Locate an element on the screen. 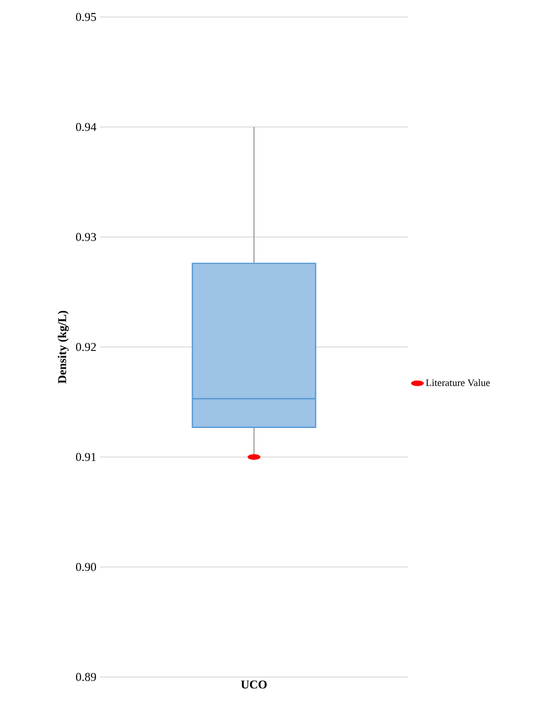 This screenshot has height=711, width=545. y-tick-label: 0.95 is located at coordinates (86, 17).